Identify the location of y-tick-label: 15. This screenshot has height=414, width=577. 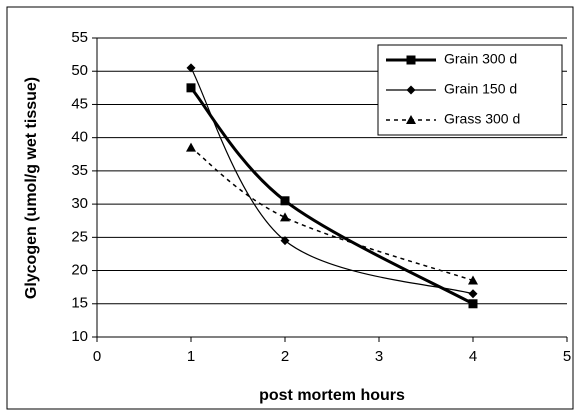
(79, 303).